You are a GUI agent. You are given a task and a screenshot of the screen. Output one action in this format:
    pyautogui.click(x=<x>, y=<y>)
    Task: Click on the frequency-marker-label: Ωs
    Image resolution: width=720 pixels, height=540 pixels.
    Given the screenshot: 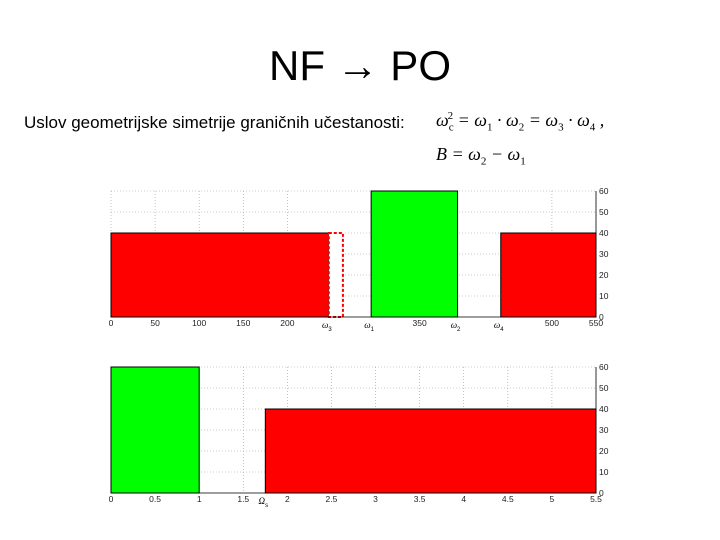 What is the action you would take?
    pyautogui.click(x=264, y=502)
    